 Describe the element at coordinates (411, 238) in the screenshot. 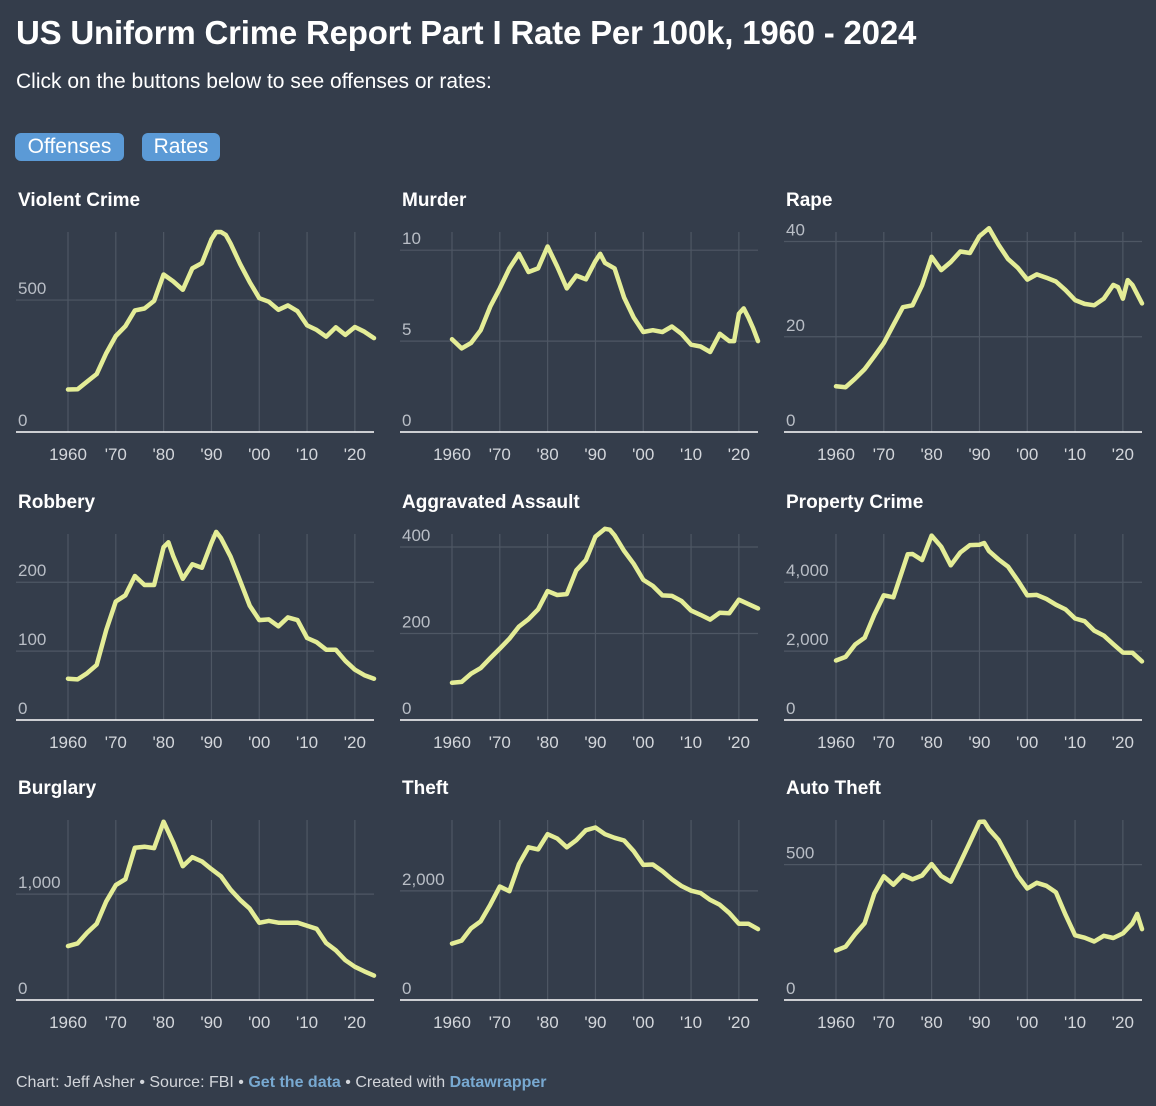

I see `y-tick-label: 10` at that location.